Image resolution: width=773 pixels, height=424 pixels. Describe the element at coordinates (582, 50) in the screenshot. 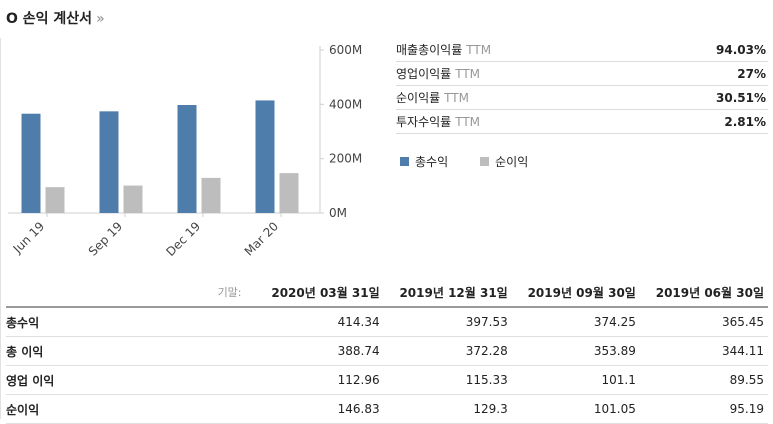

I see `ratio-row: 매출총이익률 TTM 94.03%` at that location.